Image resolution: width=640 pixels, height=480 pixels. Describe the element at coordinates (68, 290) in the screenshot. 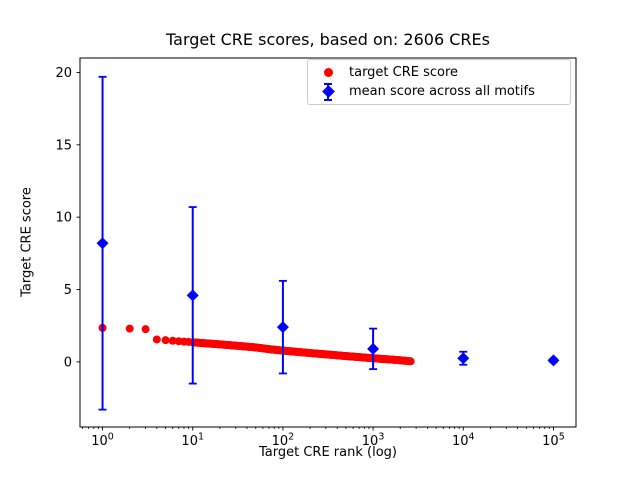

I see `svg-text: 5` at that location.